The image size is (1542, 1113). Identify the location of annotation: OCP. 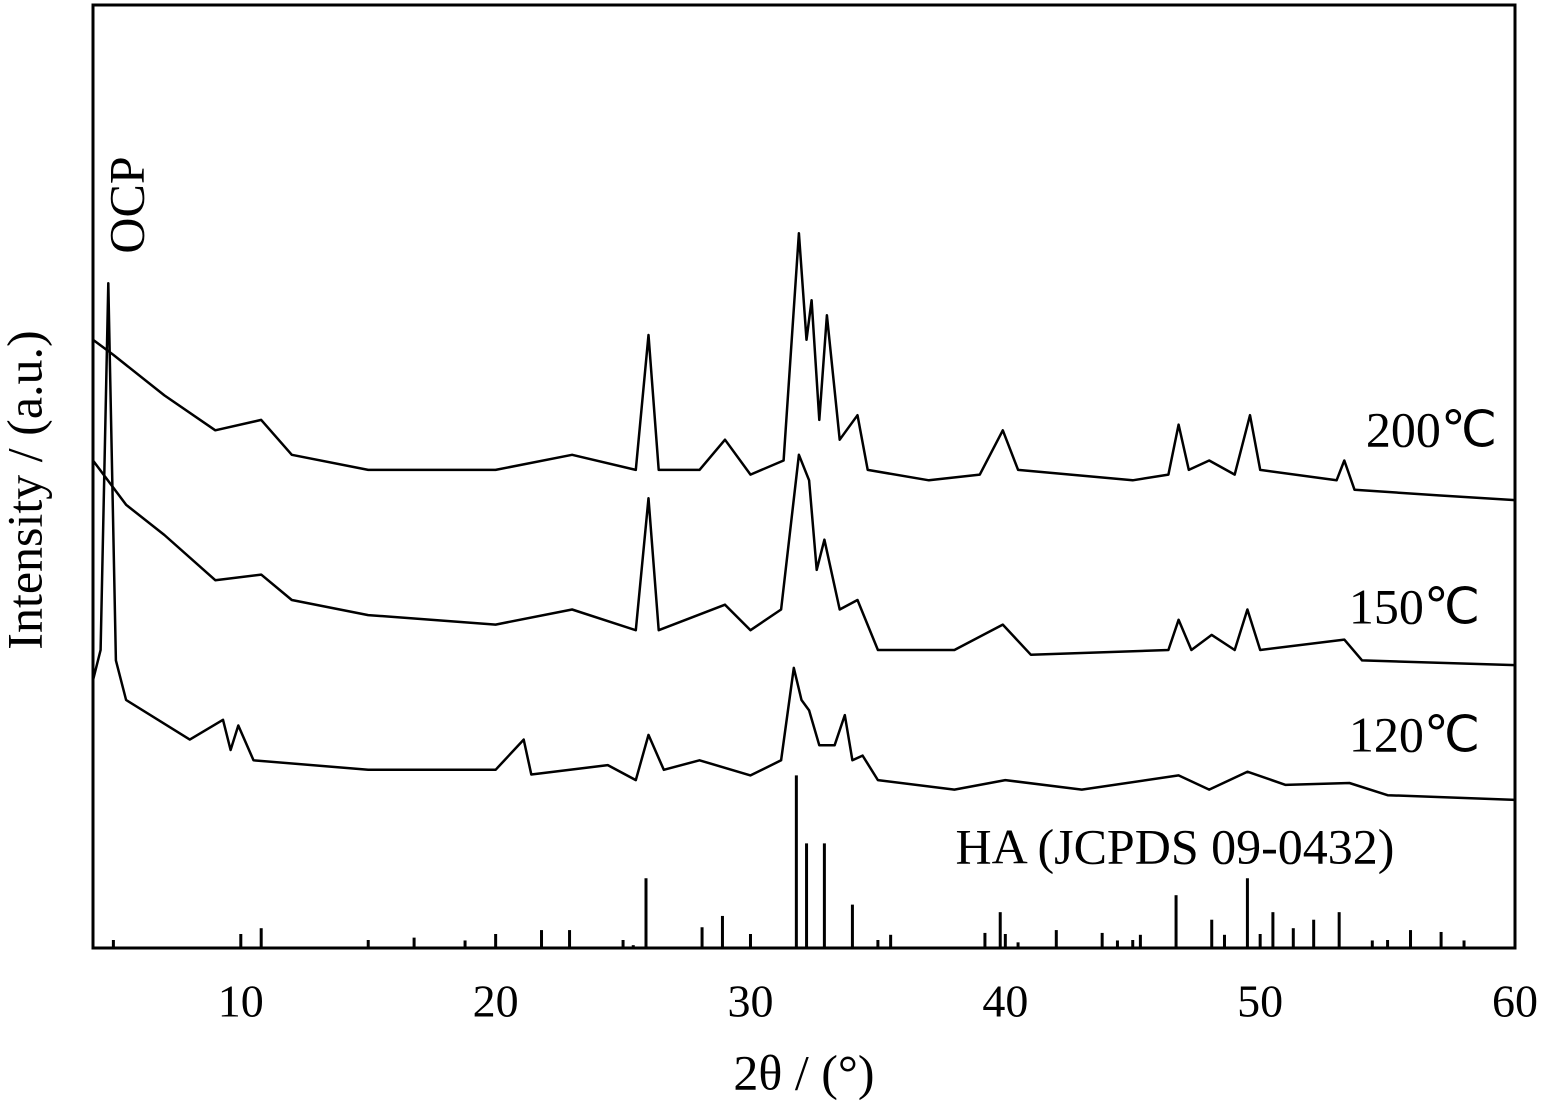
(126, 204).